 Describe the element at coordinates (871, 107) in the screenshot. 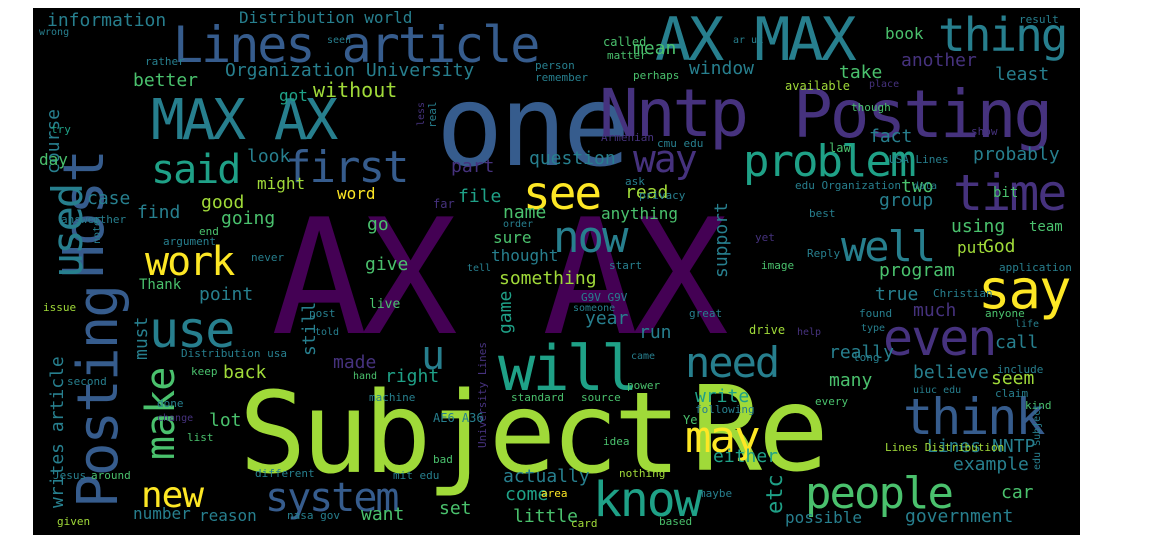

I see `word-though: though` at that location.